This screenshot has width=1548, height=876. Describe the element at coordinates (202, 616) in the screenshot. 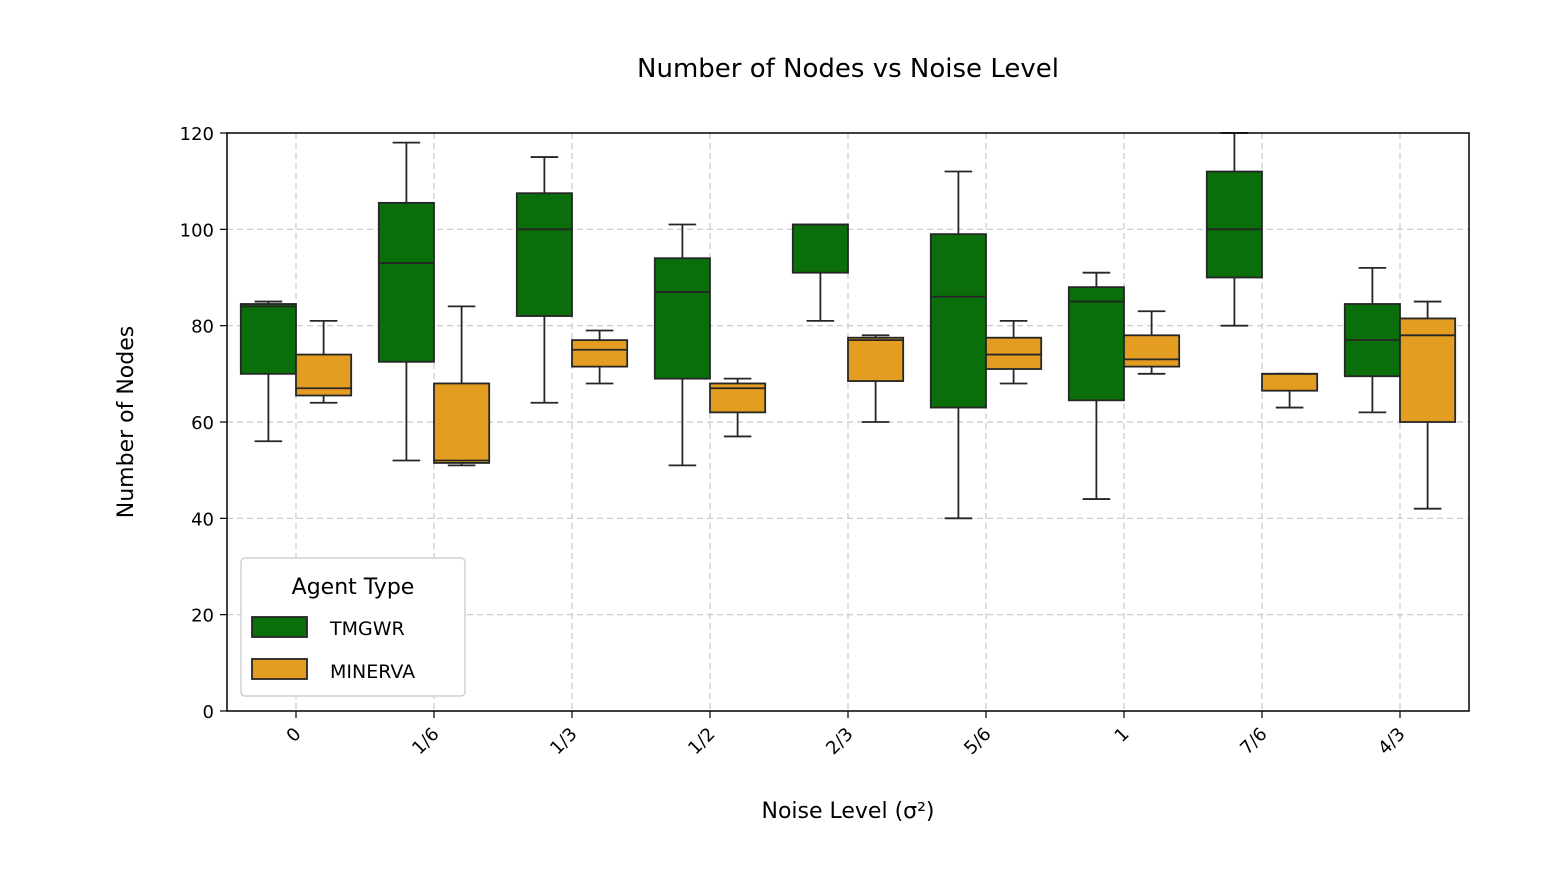

I see `y-tick-label: 20` at that location.